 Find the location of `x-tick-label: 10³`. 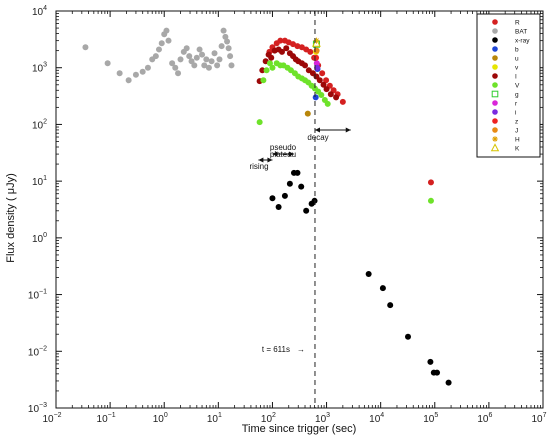

x-tick-label: 10³ is located at coordinates (322, 418).